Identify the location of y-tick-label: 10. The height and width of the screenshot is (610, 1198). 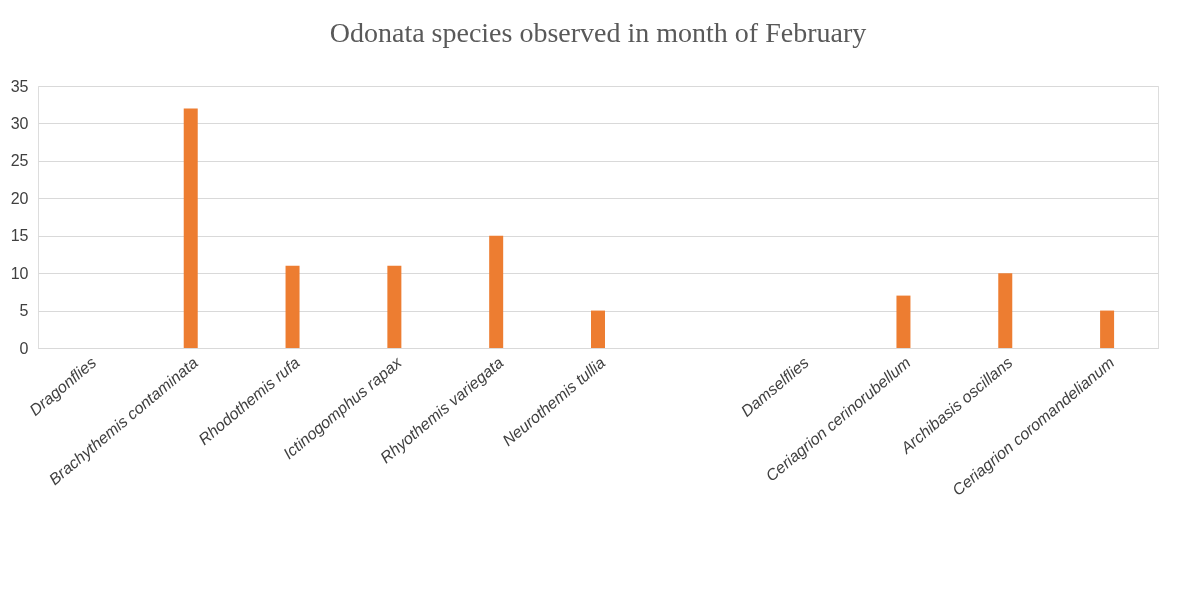
(19, 273).